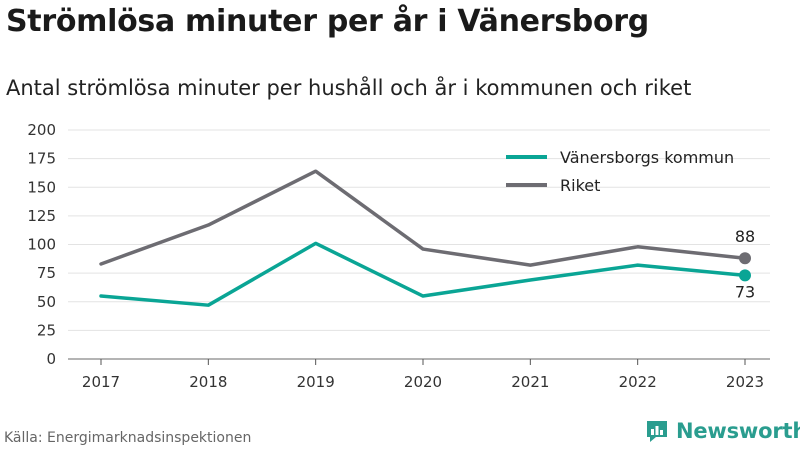  What do you see at coordinates (41, 245) in the screenshot?
I see `y-tick-label: 100` at bounding box center [41, 245].